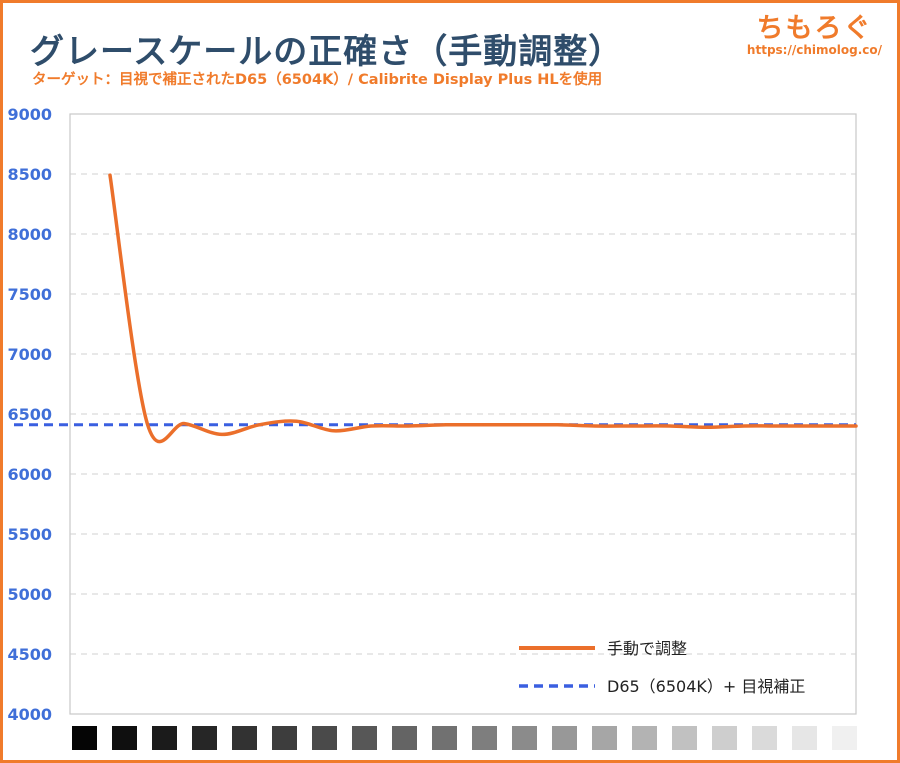 The height and width of the screenshot is (763, 900). Describe the element at coordinates (29, 294) in the screenshot. I see `y-tick-label: 7500` at that location.